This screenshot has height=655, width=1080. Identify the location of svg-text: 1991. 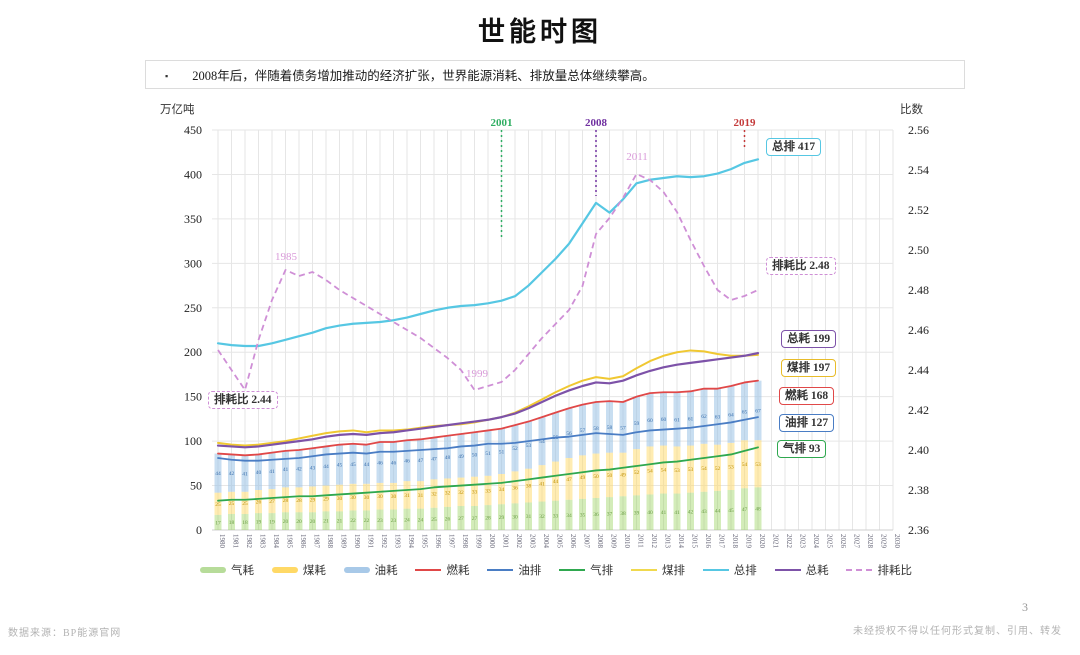
(371, 541).